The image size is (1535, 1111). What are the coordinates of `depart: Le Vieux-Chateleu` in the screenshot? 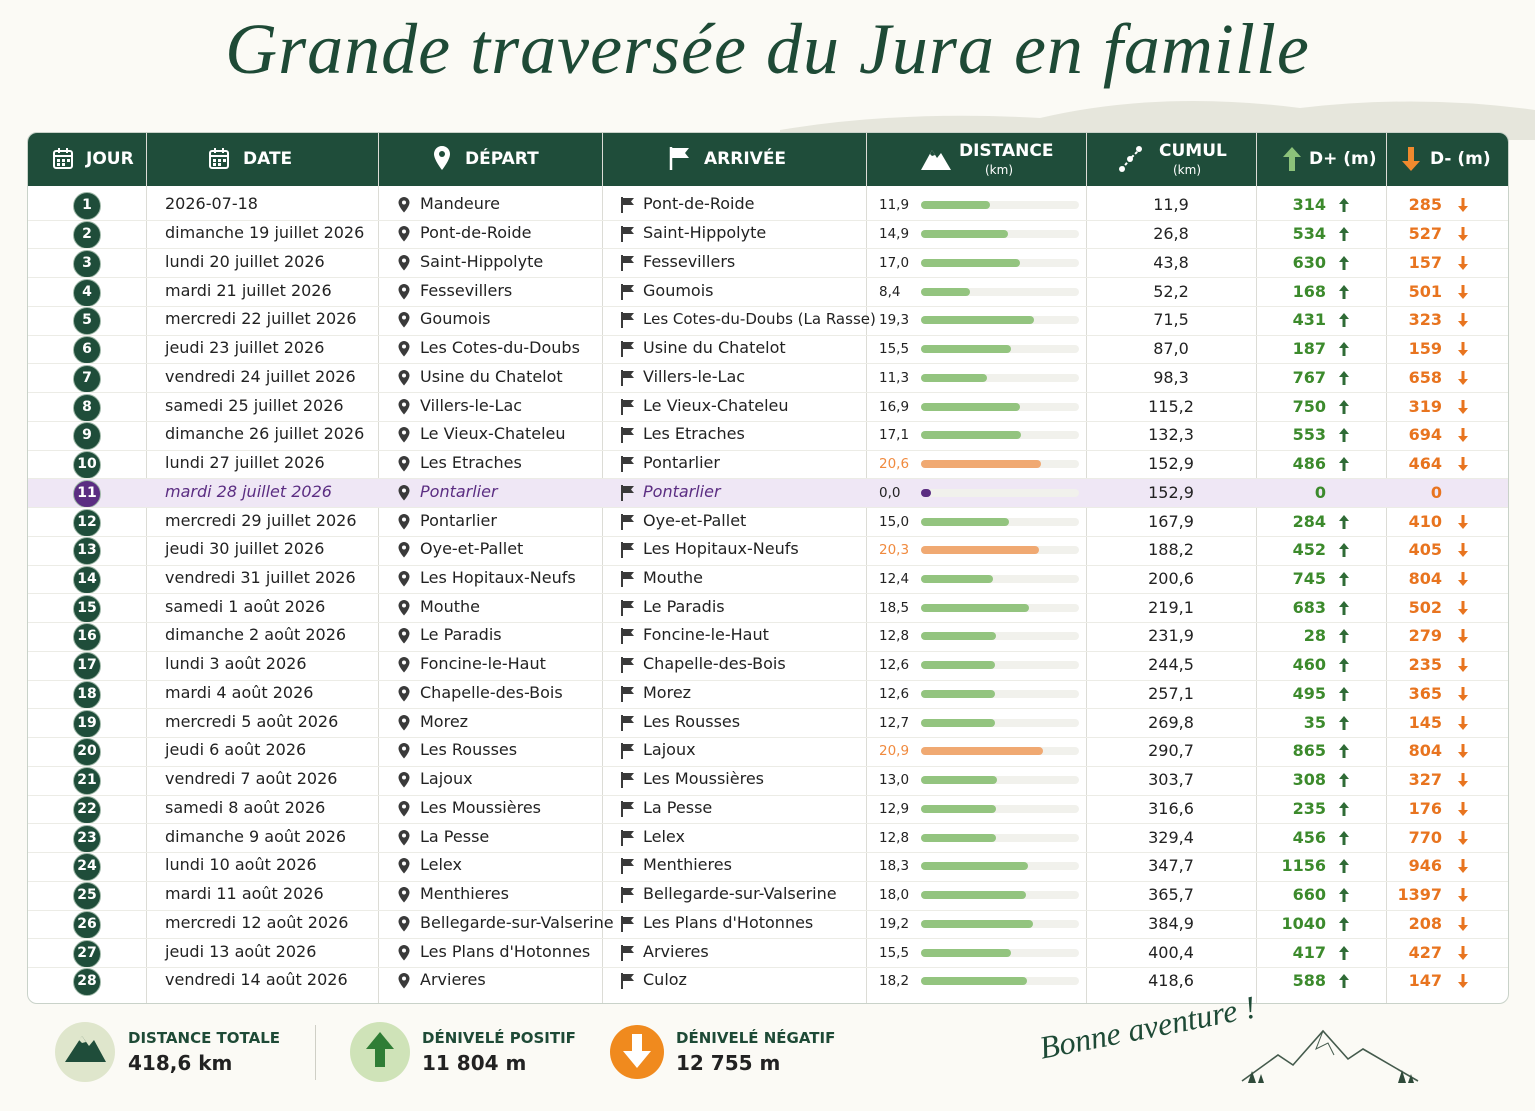 It's located at (493, 434).